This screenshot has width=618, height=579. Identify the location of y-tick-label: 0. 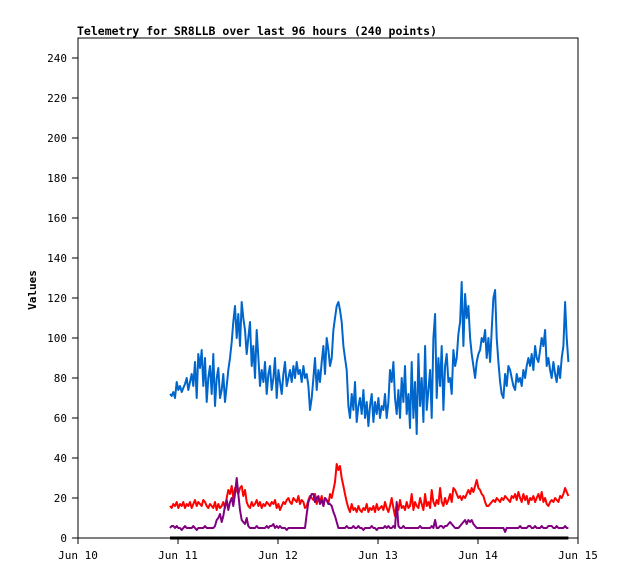
(63, 538).